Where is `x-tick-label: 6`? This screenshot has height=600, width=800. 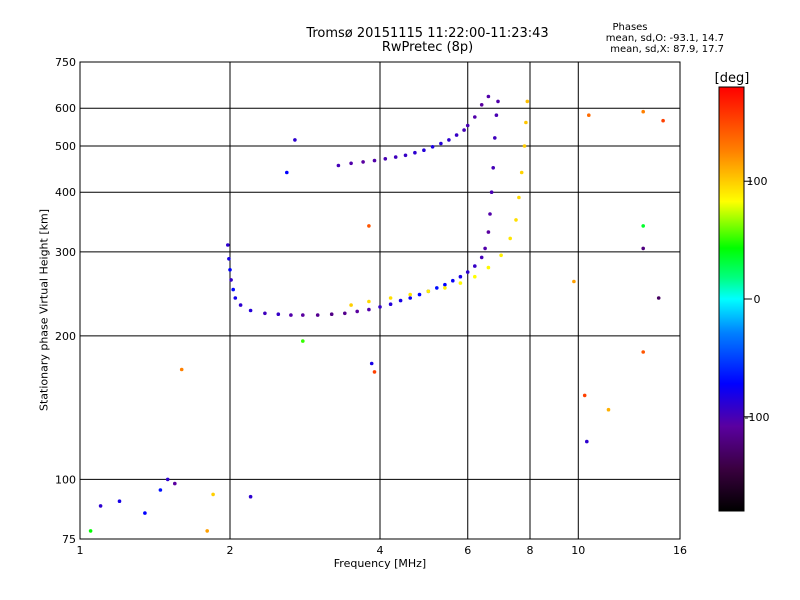
x-tick-label: 6 is located at coordinates (467, 550).